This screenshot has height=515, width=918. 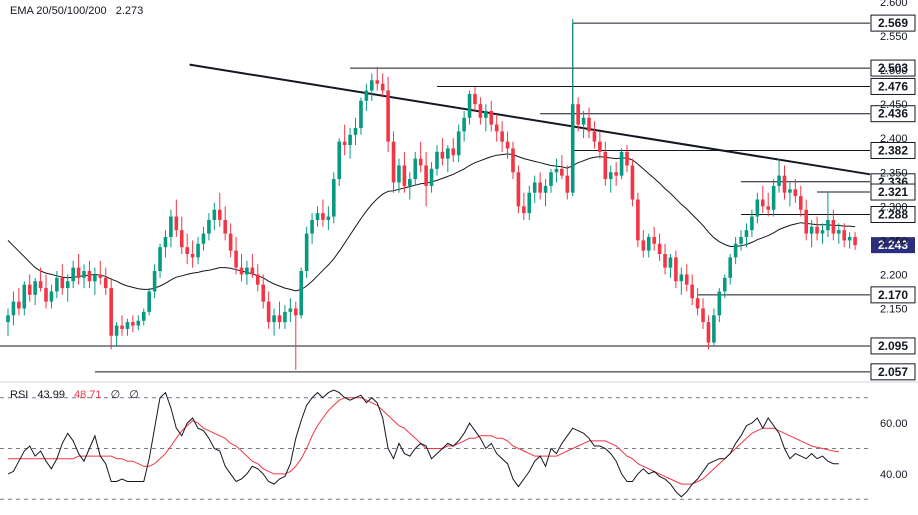 I want to click on price-tick-label: 2.500, so click(x=894, y=71).